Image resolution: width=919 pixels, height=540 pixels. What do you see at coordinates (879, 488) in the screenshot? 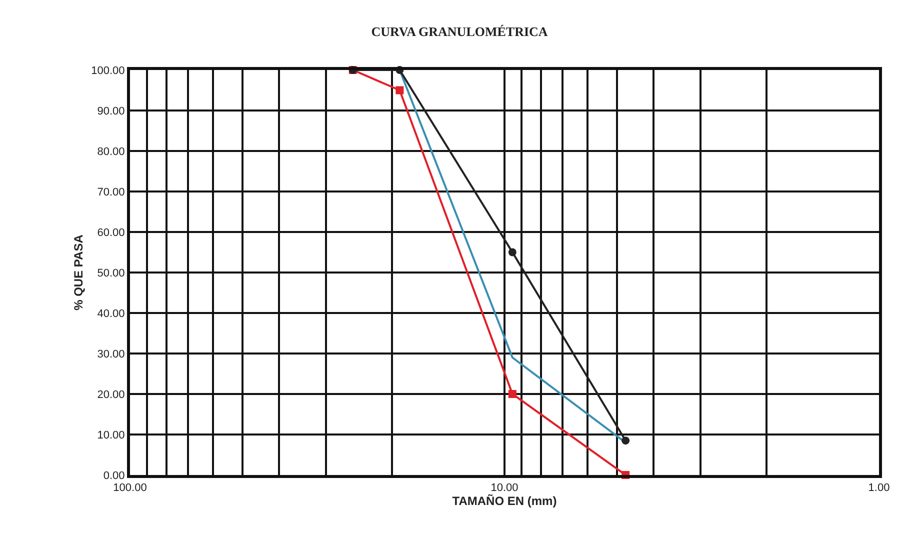
I see `x-tick-label: 1.00` at bounding box center [879, 488].